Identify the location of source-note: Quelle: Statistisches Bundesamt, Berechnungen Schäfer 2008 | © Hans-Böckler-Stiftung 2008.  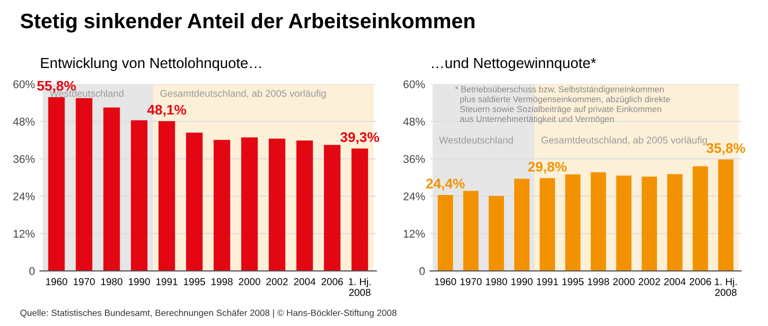
(208, 313).